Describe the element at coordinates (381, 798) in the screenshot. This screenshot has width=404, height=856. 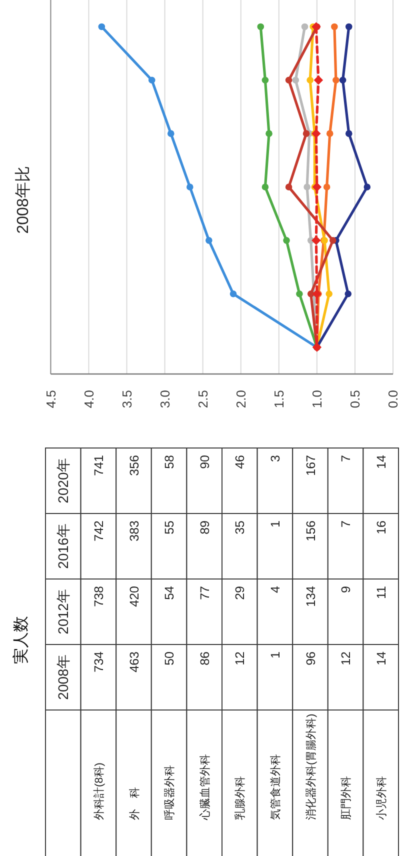
I see `x-tick-label: 小児外科` at that location.